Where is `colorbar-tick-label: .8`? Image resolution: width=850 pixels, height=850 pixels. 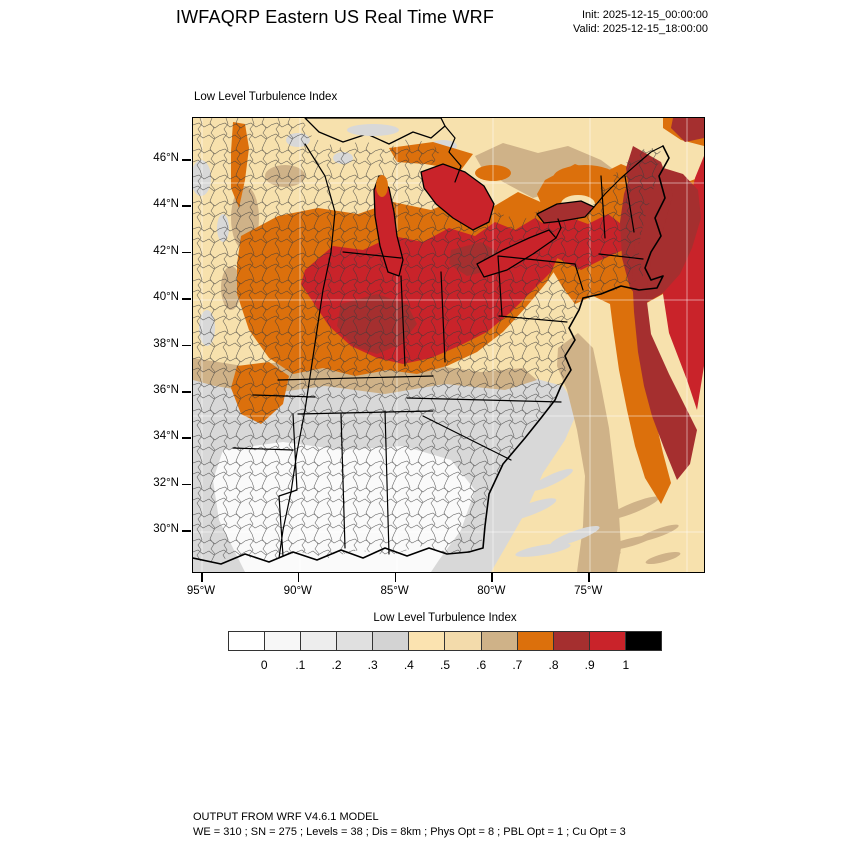
colorbar-tick-label: .8 is located at coordinates (553, 665).